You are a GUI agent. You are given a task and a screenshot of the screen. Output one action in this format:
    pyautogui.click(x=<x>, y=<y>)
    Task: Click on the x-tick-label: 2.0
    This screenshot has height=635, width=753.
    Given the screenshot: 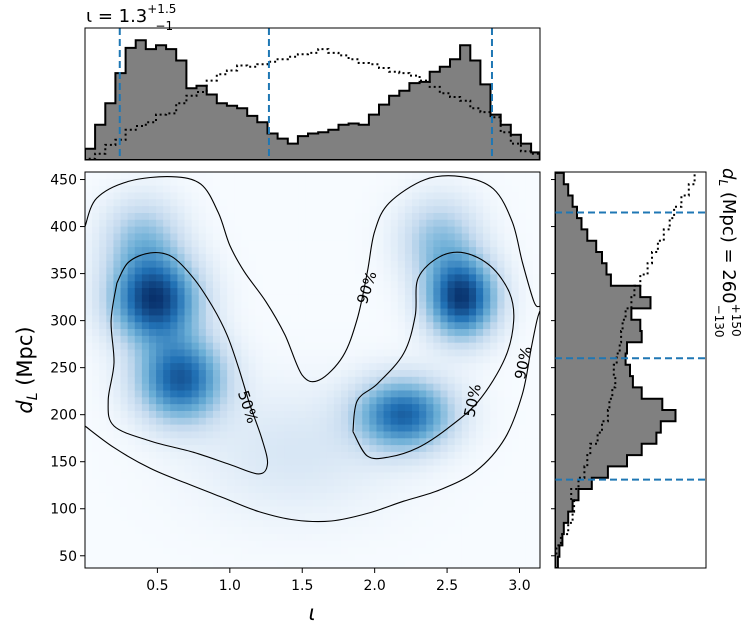 What is the action you would take?
    pyautogui.click(x=375, y=586)
    